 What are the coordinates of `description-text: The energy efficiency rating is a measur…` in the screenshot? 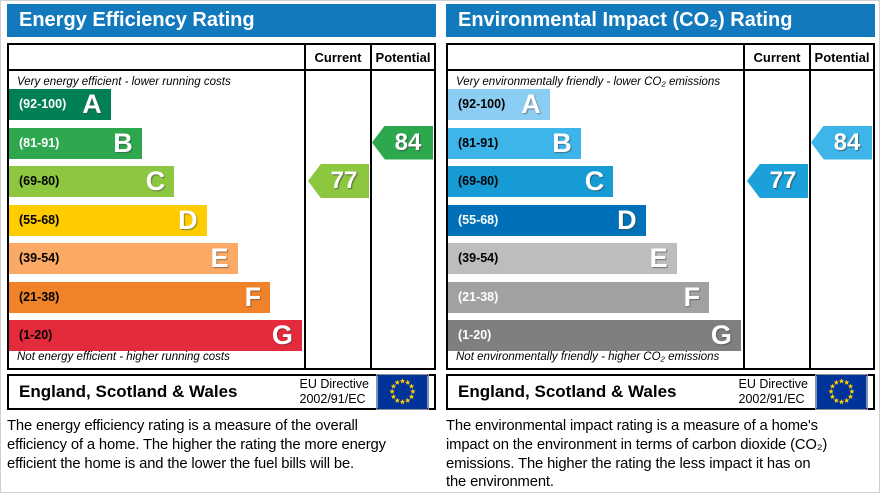 It's located at (196, 445).